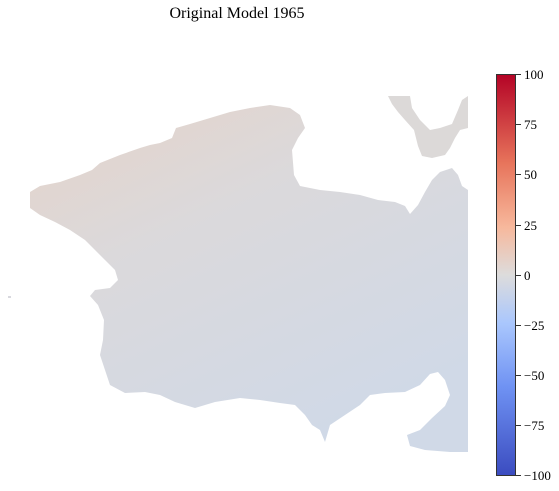  What do you see at coordinates (237, 13) in the screenshot?
I see `page-title: Original Model 1965` at bounding box center [237, 13].